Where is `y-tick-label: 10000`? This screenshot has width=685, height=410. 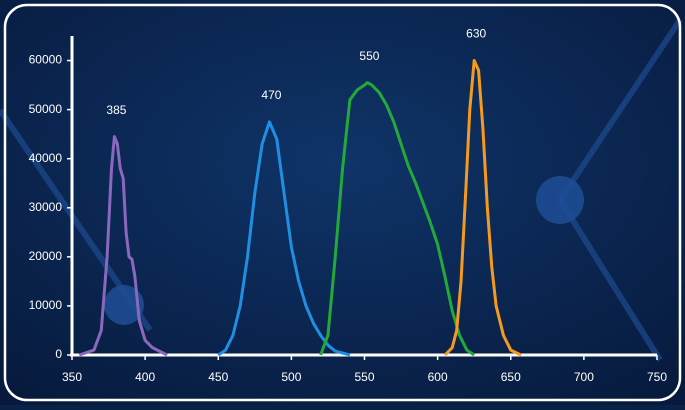
y-tick-label: 10000 is located at coordinates (46, 305).